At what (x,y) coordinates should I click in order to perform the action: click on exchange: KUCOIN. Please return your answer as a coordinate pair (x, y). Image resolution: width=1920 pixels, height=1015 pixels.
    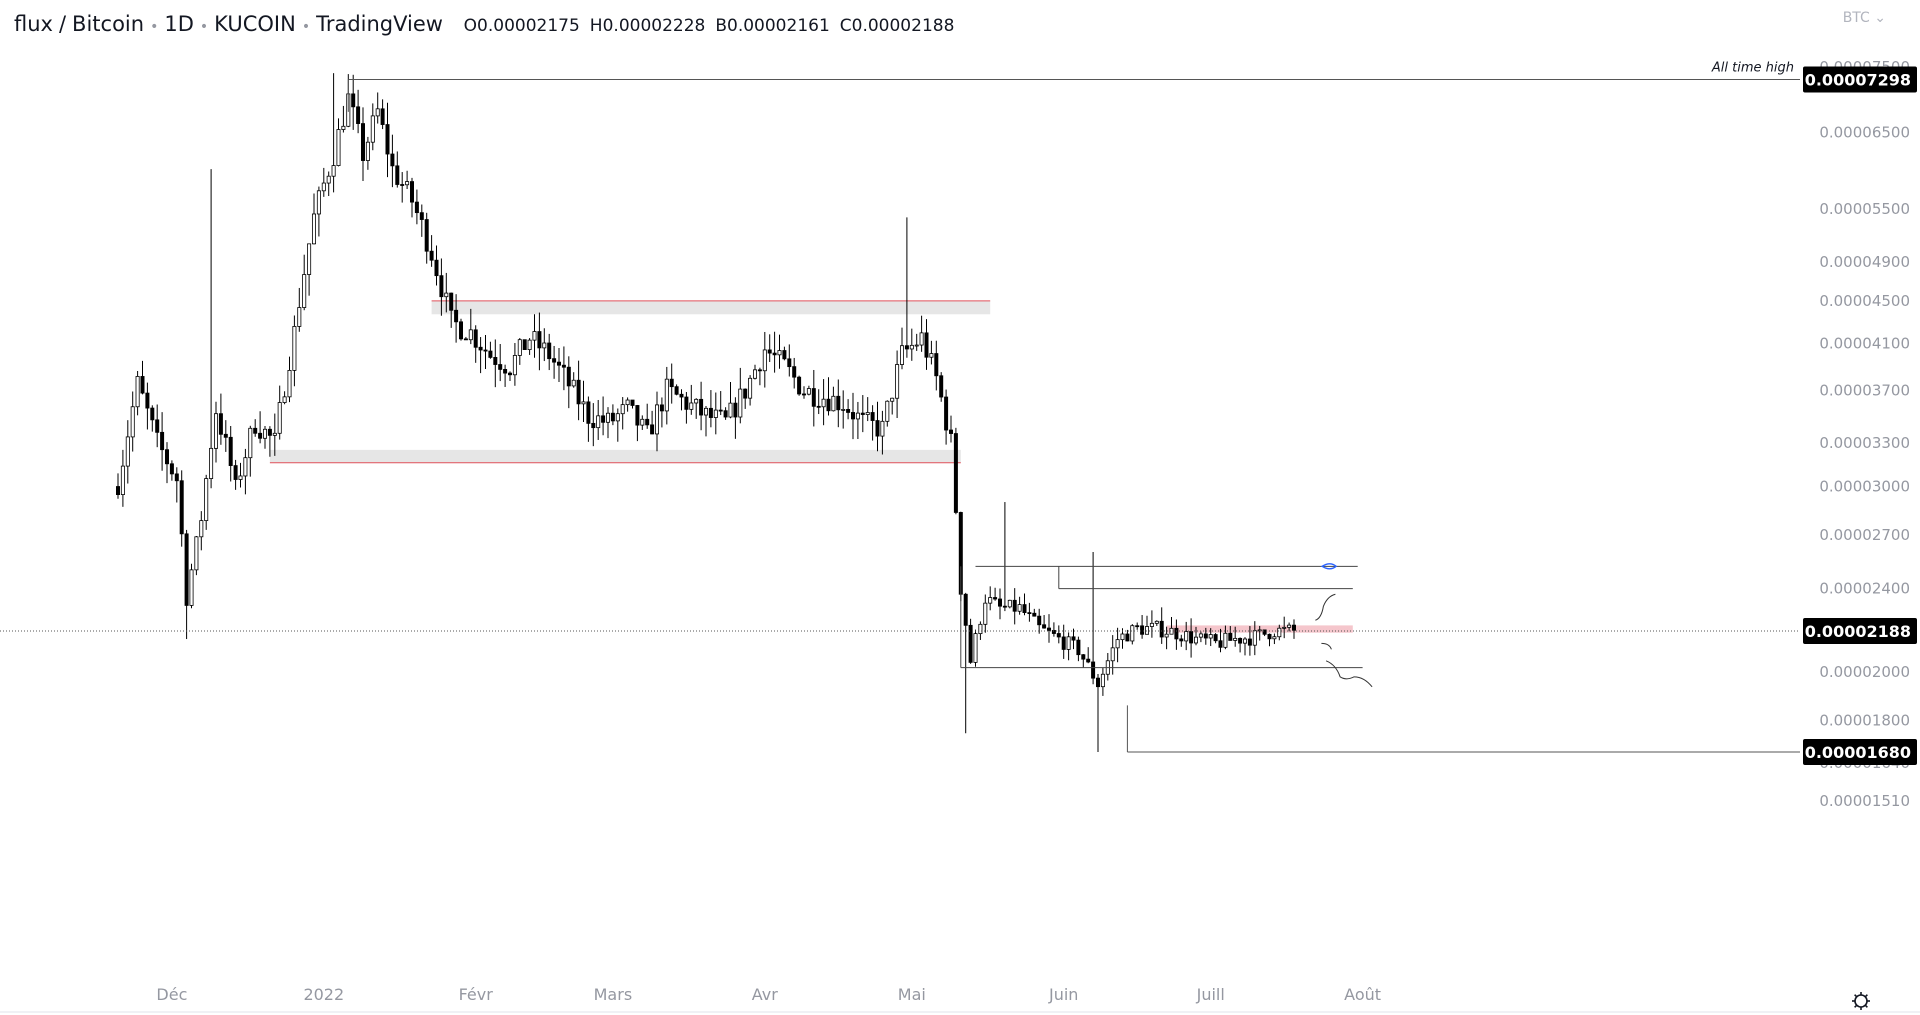
    Looking at the image, I should click on (255, 24).